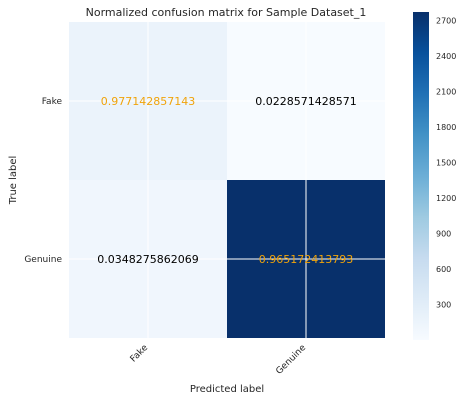  What do you see at coordinates (13, 181) in the screenshot?
I see `y-axis-label: True label` at bounding box center [13, 181].